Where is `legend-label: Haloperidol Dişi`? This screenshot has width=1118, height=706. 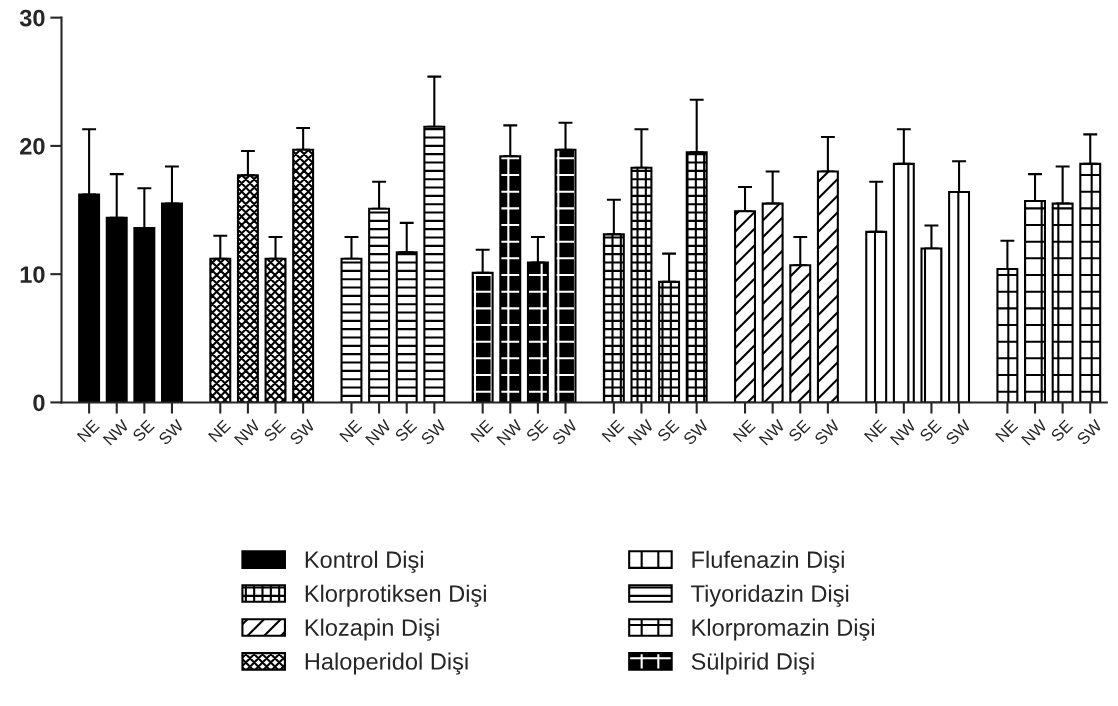 legend-label: Haloperidol Dişi is located at coordinates (386, 663).